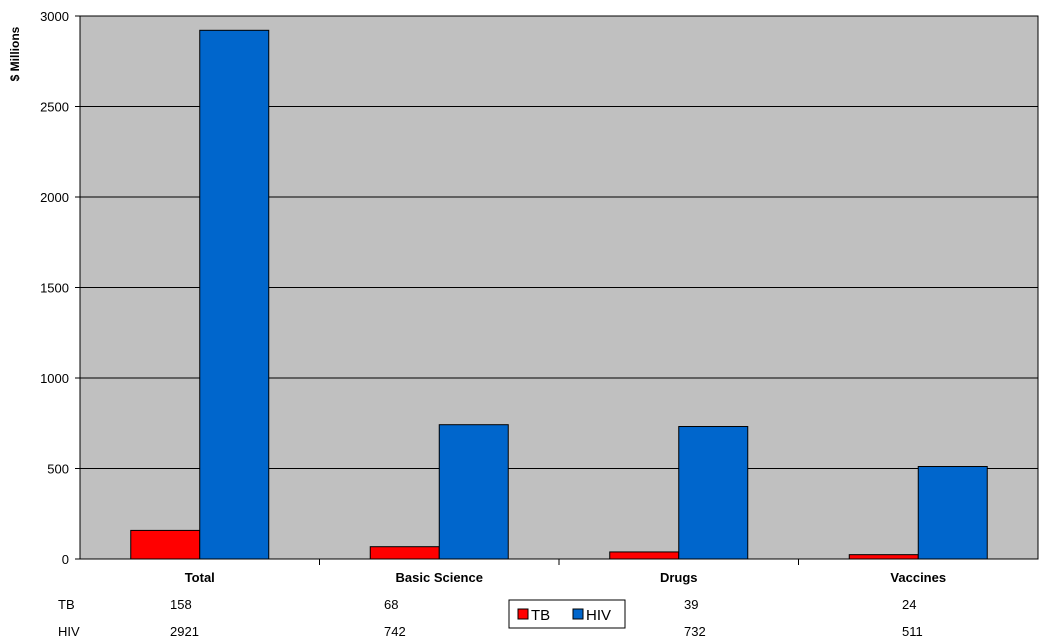 Image resolution: width=1040 pixels, height=639 pixels. Describe the element at coordinates (439, 577) in the screenshot. I see `category-label: Basic Science` at that location.